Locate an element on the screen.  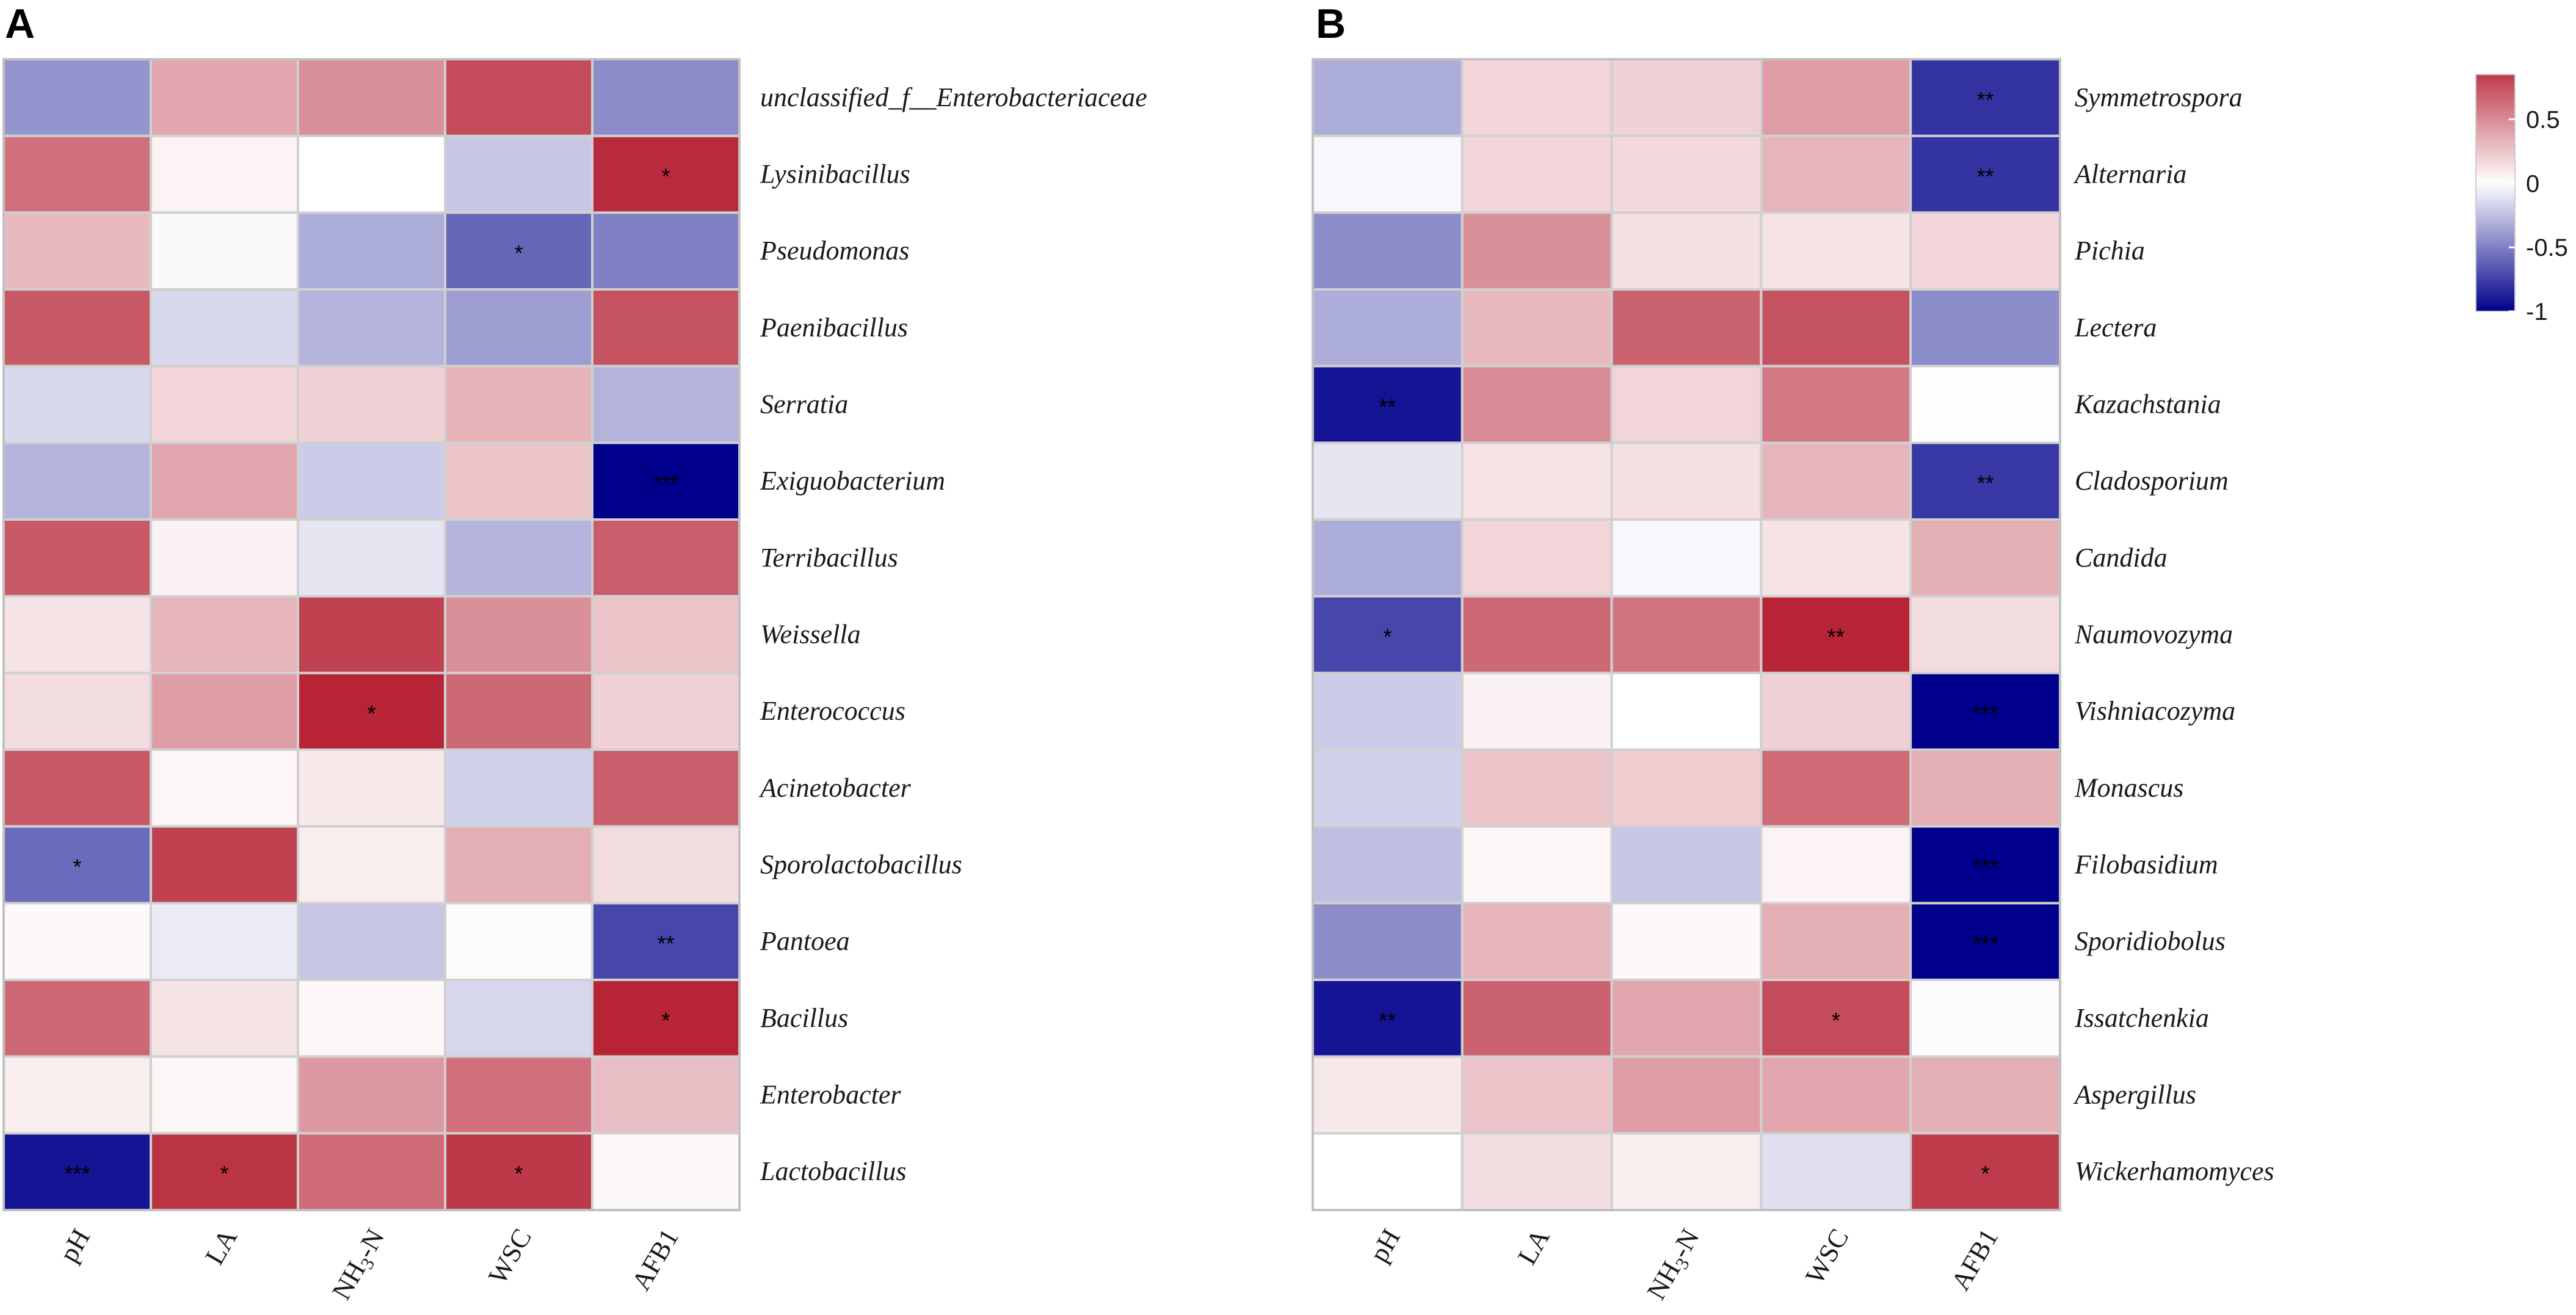
heatmap-cell-a-unclassified-f-enterobacteriaceae-ph is located at coordinates (77, 97).